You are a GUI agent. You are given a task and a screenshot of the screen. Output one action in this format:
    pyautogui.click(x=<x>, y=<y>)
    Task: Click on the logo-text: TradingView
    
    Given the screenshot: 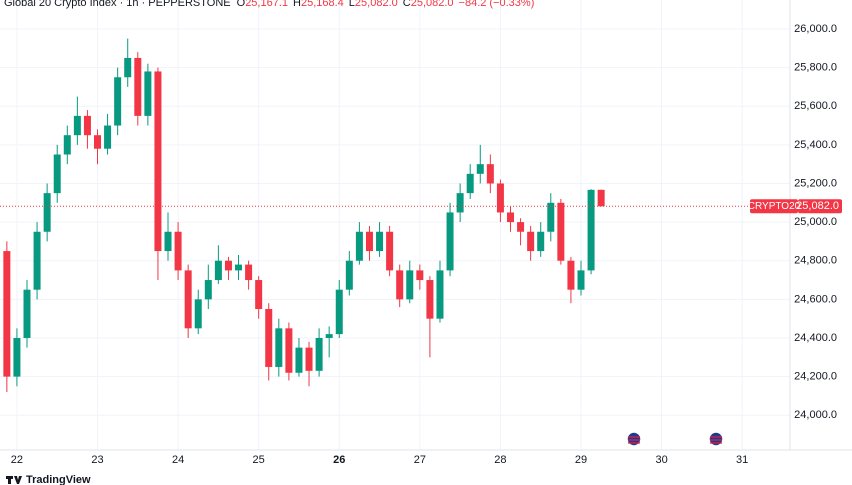 What is the action you would take?
    pyautogui.click(x=58, y=479)
    